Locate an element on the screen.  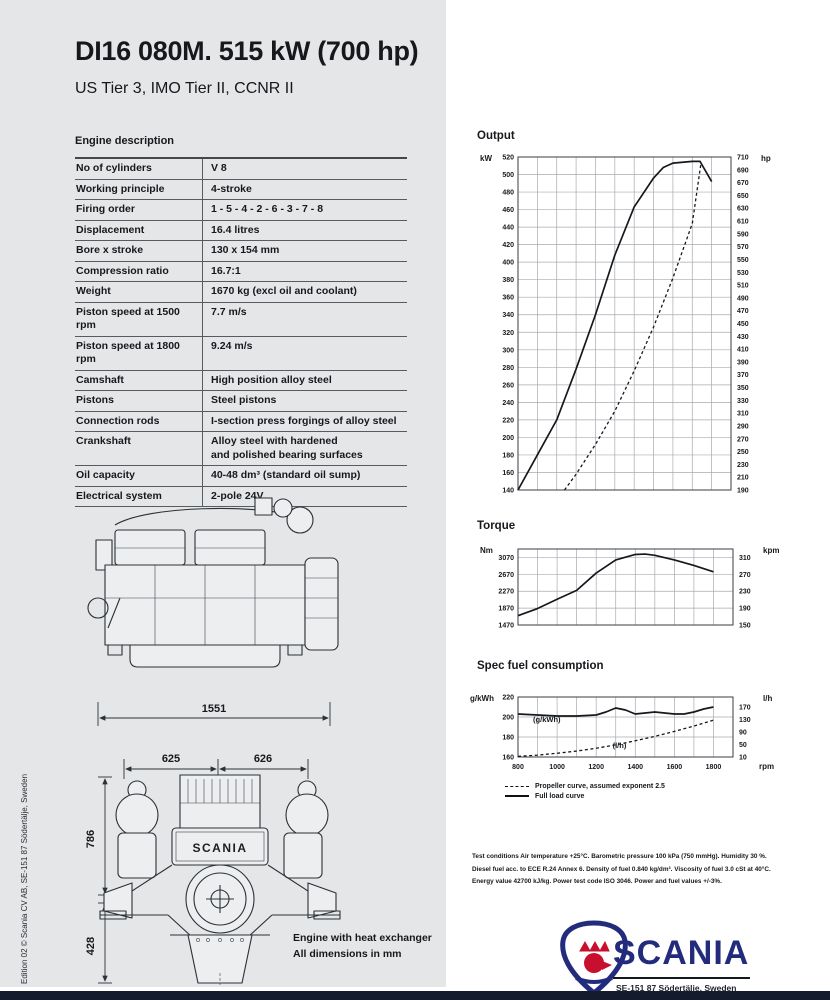
spec-value: 2-pole 24V is located at coordinates (304, 496).